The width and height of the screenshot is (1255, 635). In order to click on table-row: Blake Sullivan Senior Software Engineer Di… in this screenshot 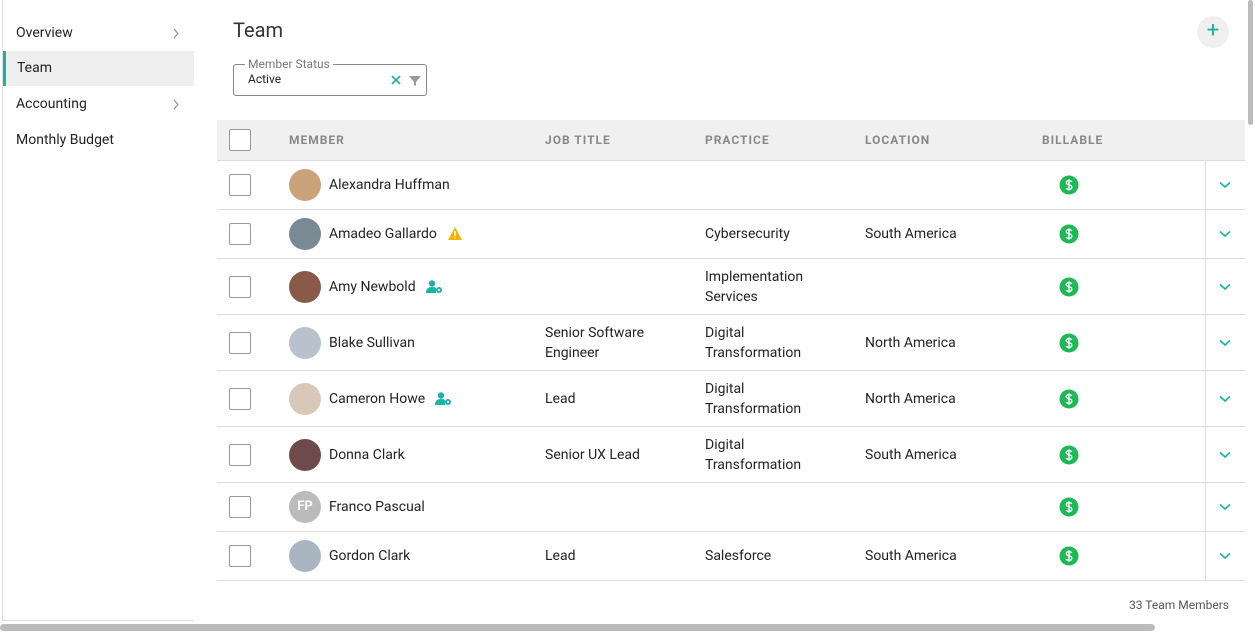, I will do `click(731, 343)`.